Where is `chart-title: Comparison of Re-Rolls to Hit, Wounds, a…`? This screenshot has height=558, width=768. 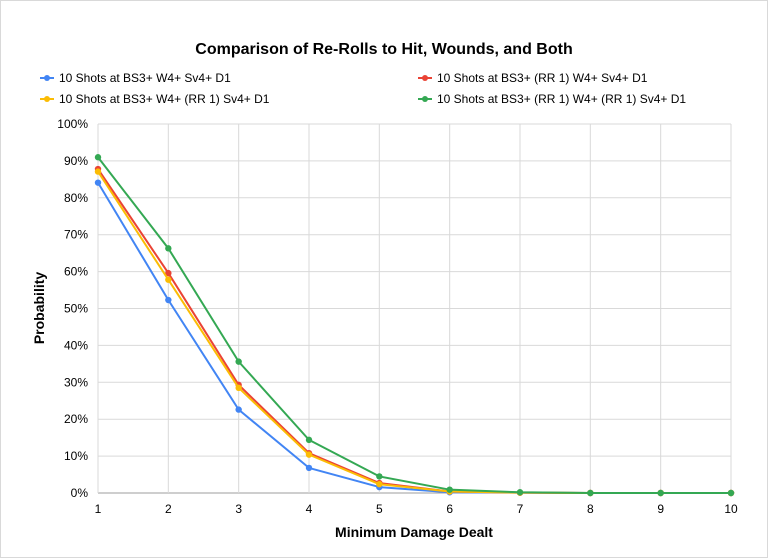 chart-title: Comparison of Re-Rolls to Hit, Wounds, a… is located at coordinates (383, 49).